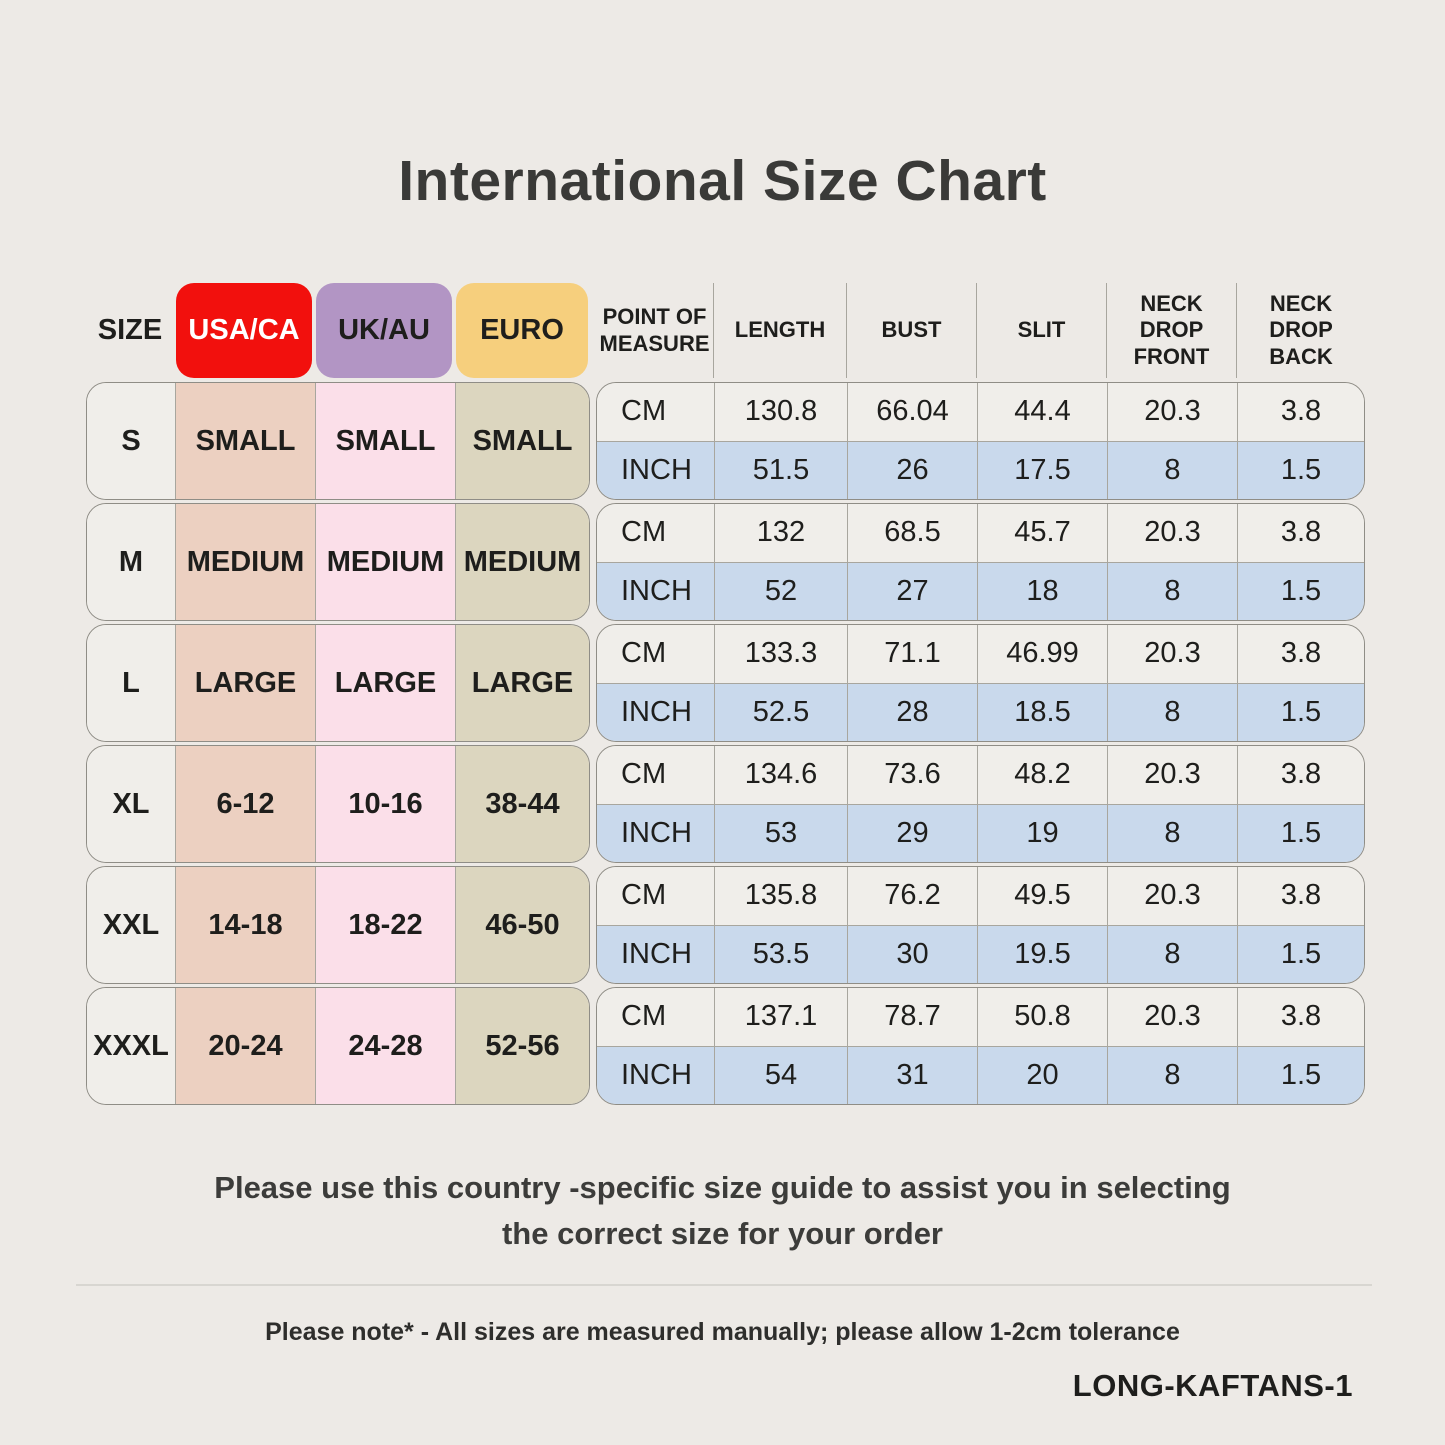  Describe the element at coordinates (522, 562) in the screenshot. I see `size-cell-euro: MEDIUM` at that location.